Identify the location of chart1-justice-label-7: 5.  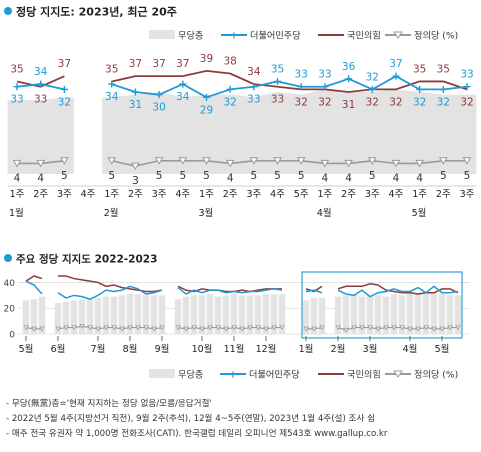
(182, 176).